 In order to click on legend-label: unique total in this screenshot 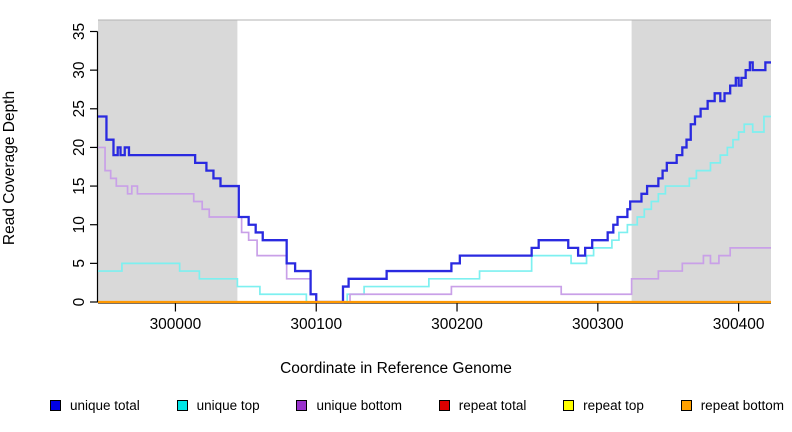, I will do `click(105, 405)`.